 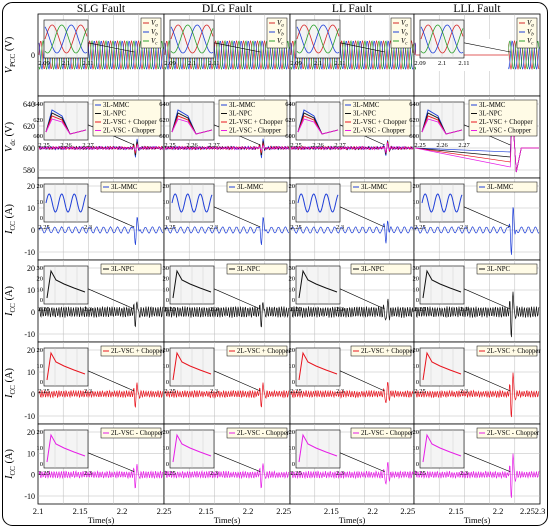 What do you see at coordinates (33, 475) in the screenshot?
I see `y-tick-row-6-2: 0` at bounding box center [33, 475].